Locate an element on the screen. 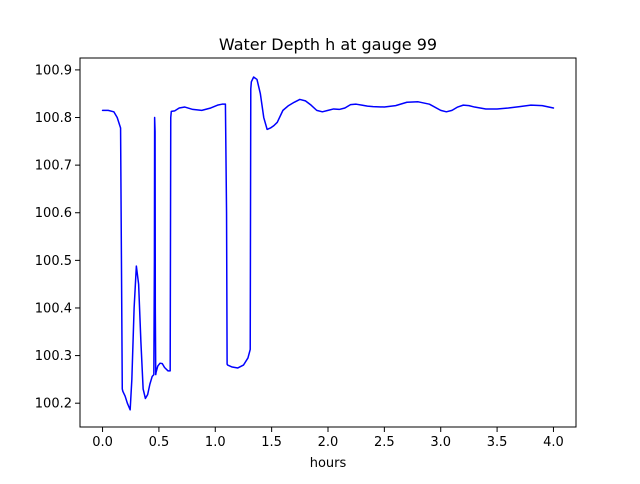  x-tick-label: 1.0 is located at coordinates (215, 442).